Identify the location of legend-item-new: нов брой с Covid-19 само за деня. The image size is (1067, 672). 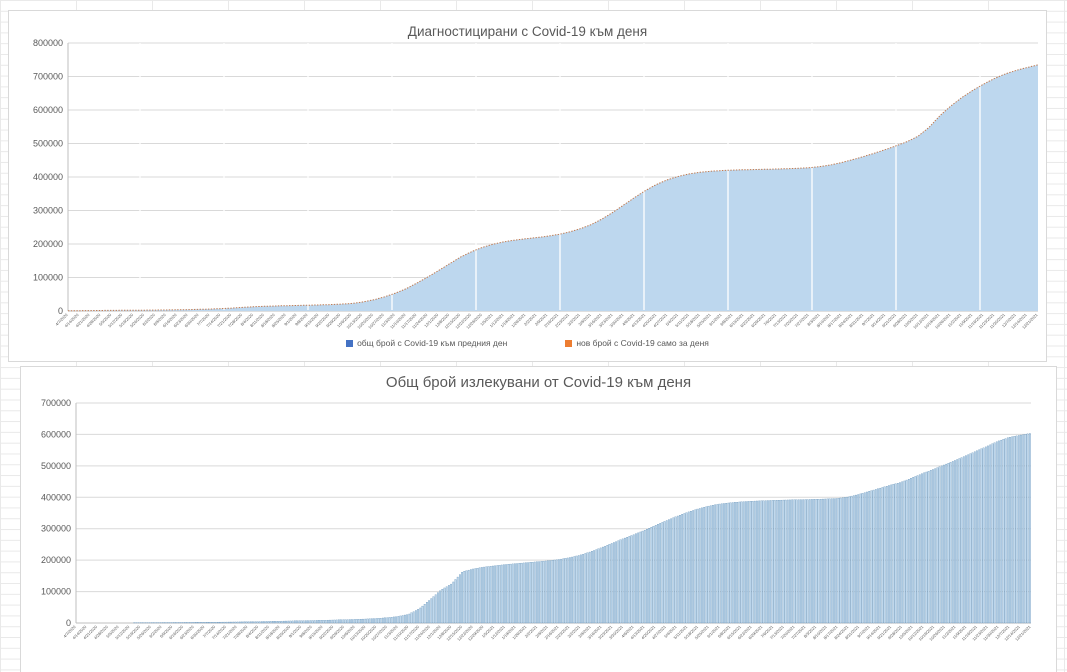
(637, 343).